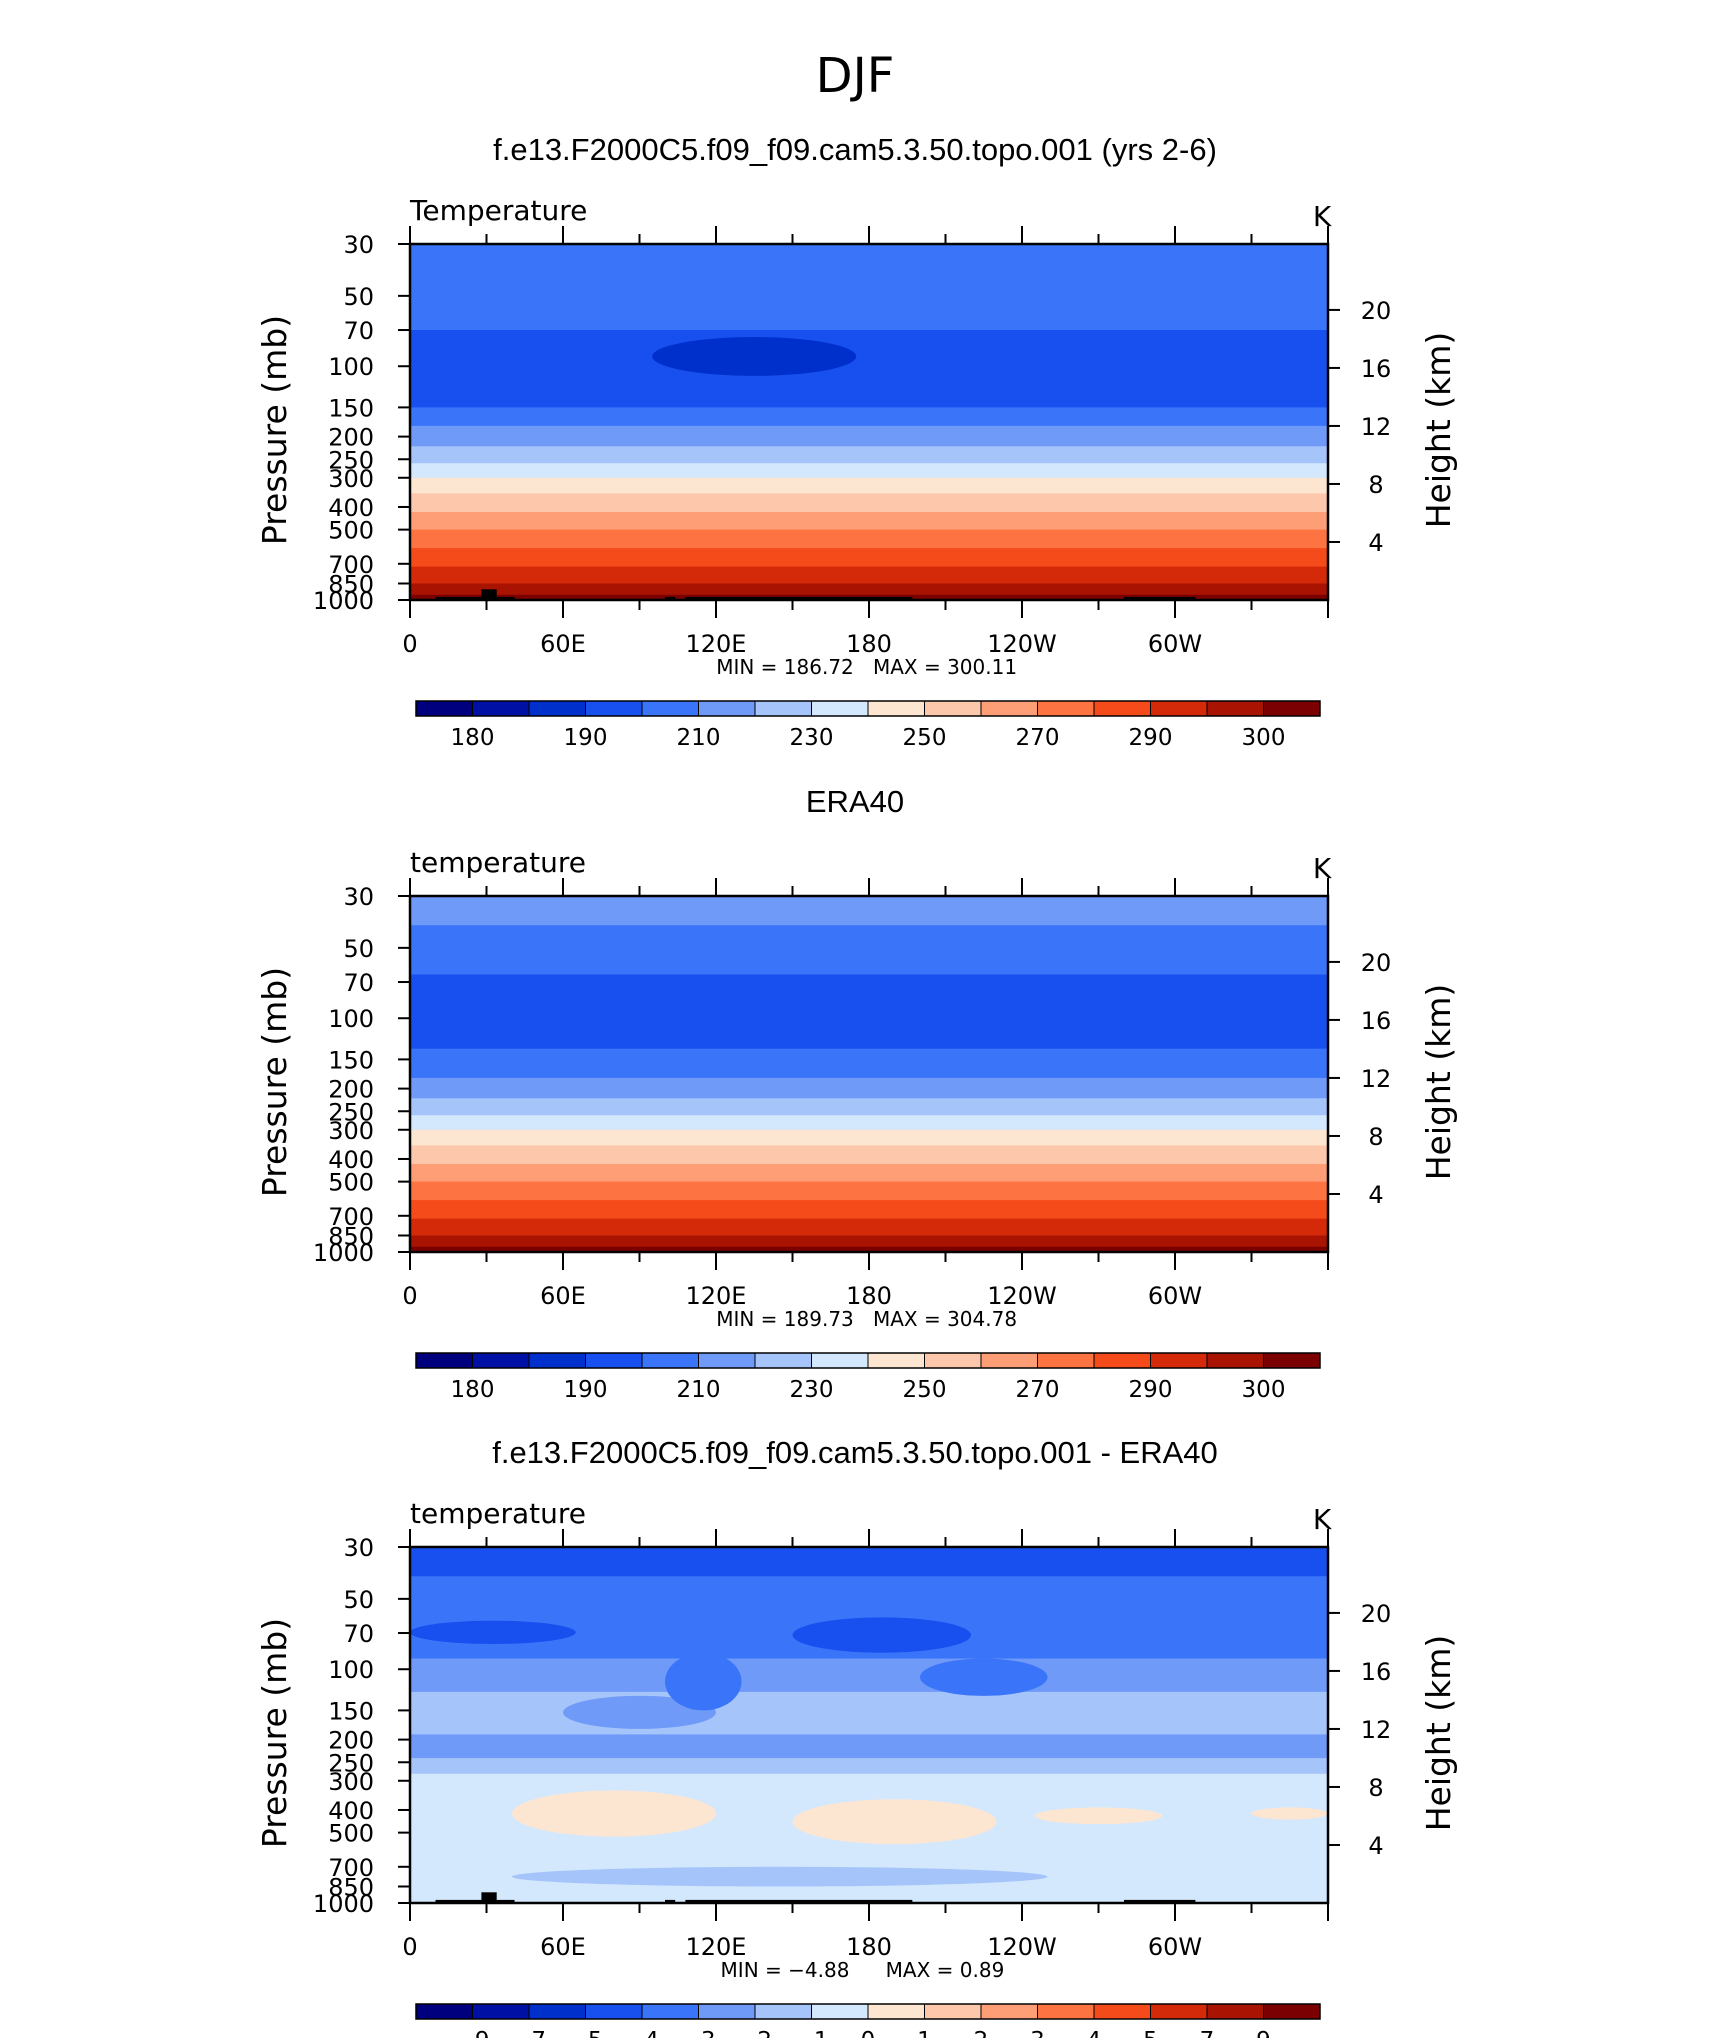 The height and width of the screenshot is (2042, 1710). What do you see at coordinates (1264, 738) in the screenshot?
I see `colorbar-label: 300` at bounding box center [1264, 738].